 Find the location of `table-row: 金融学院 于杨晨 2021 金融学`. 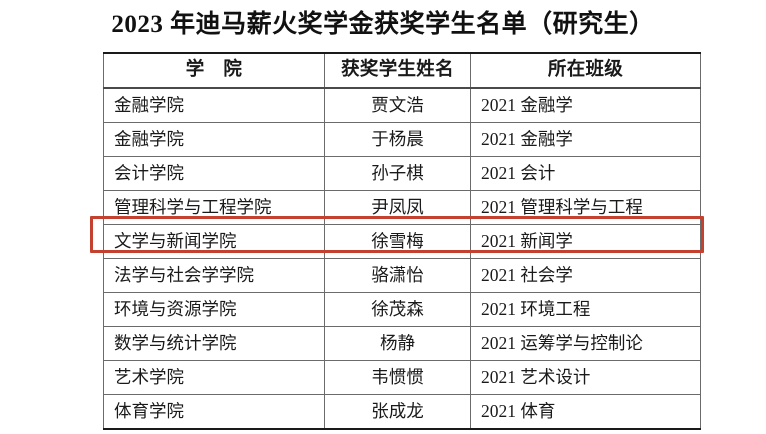

table-row: 金融学院 于杨晨 2021 金融学 is located at coordinates (402, 139).